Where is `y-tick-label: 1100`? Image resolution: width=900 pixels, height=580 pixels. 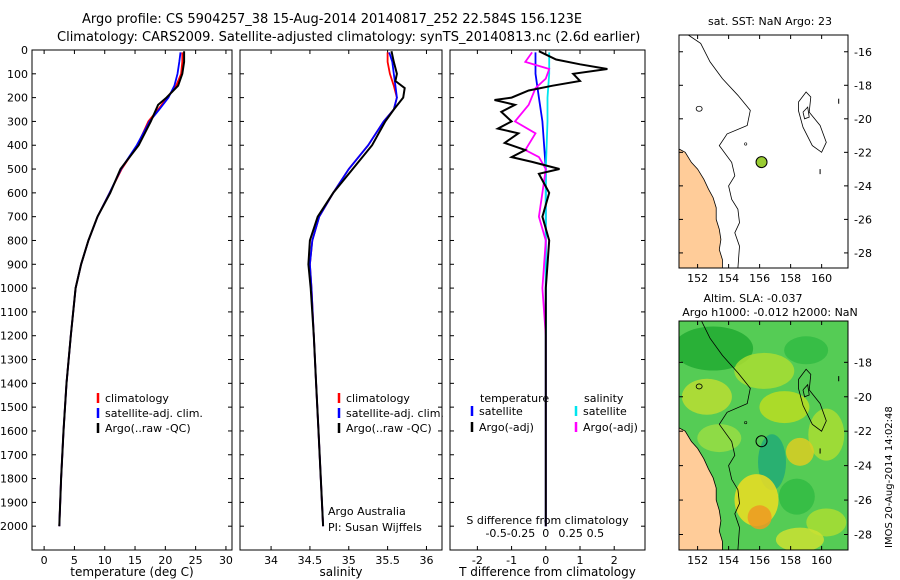 y-tick-label: 1100 is located at coordinates (14, 312).